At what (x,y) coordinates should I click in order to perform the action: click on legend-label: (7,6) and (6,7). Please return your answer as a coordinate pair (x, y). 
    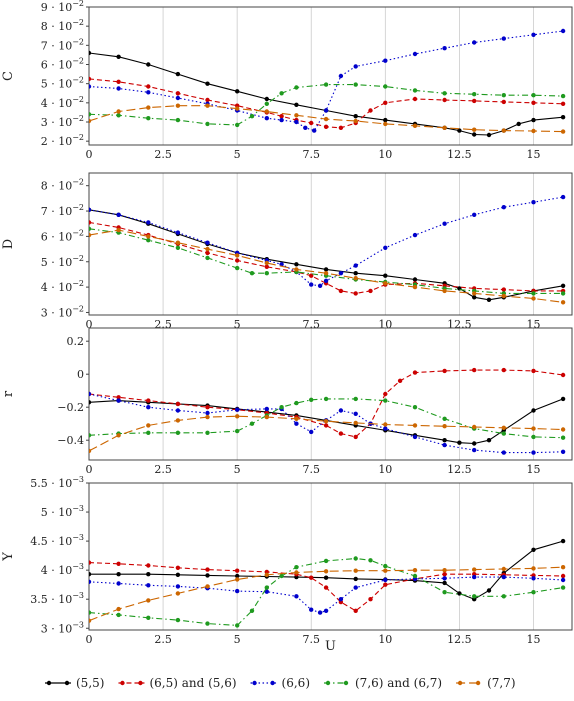
    Looking at the image, I should click on (398, 683).